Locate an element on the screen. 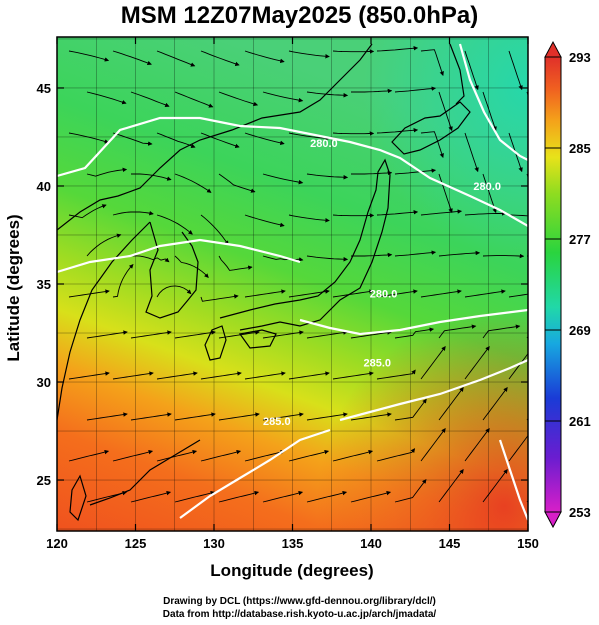  isotherm-280-north is located at coordinates (292, 171).